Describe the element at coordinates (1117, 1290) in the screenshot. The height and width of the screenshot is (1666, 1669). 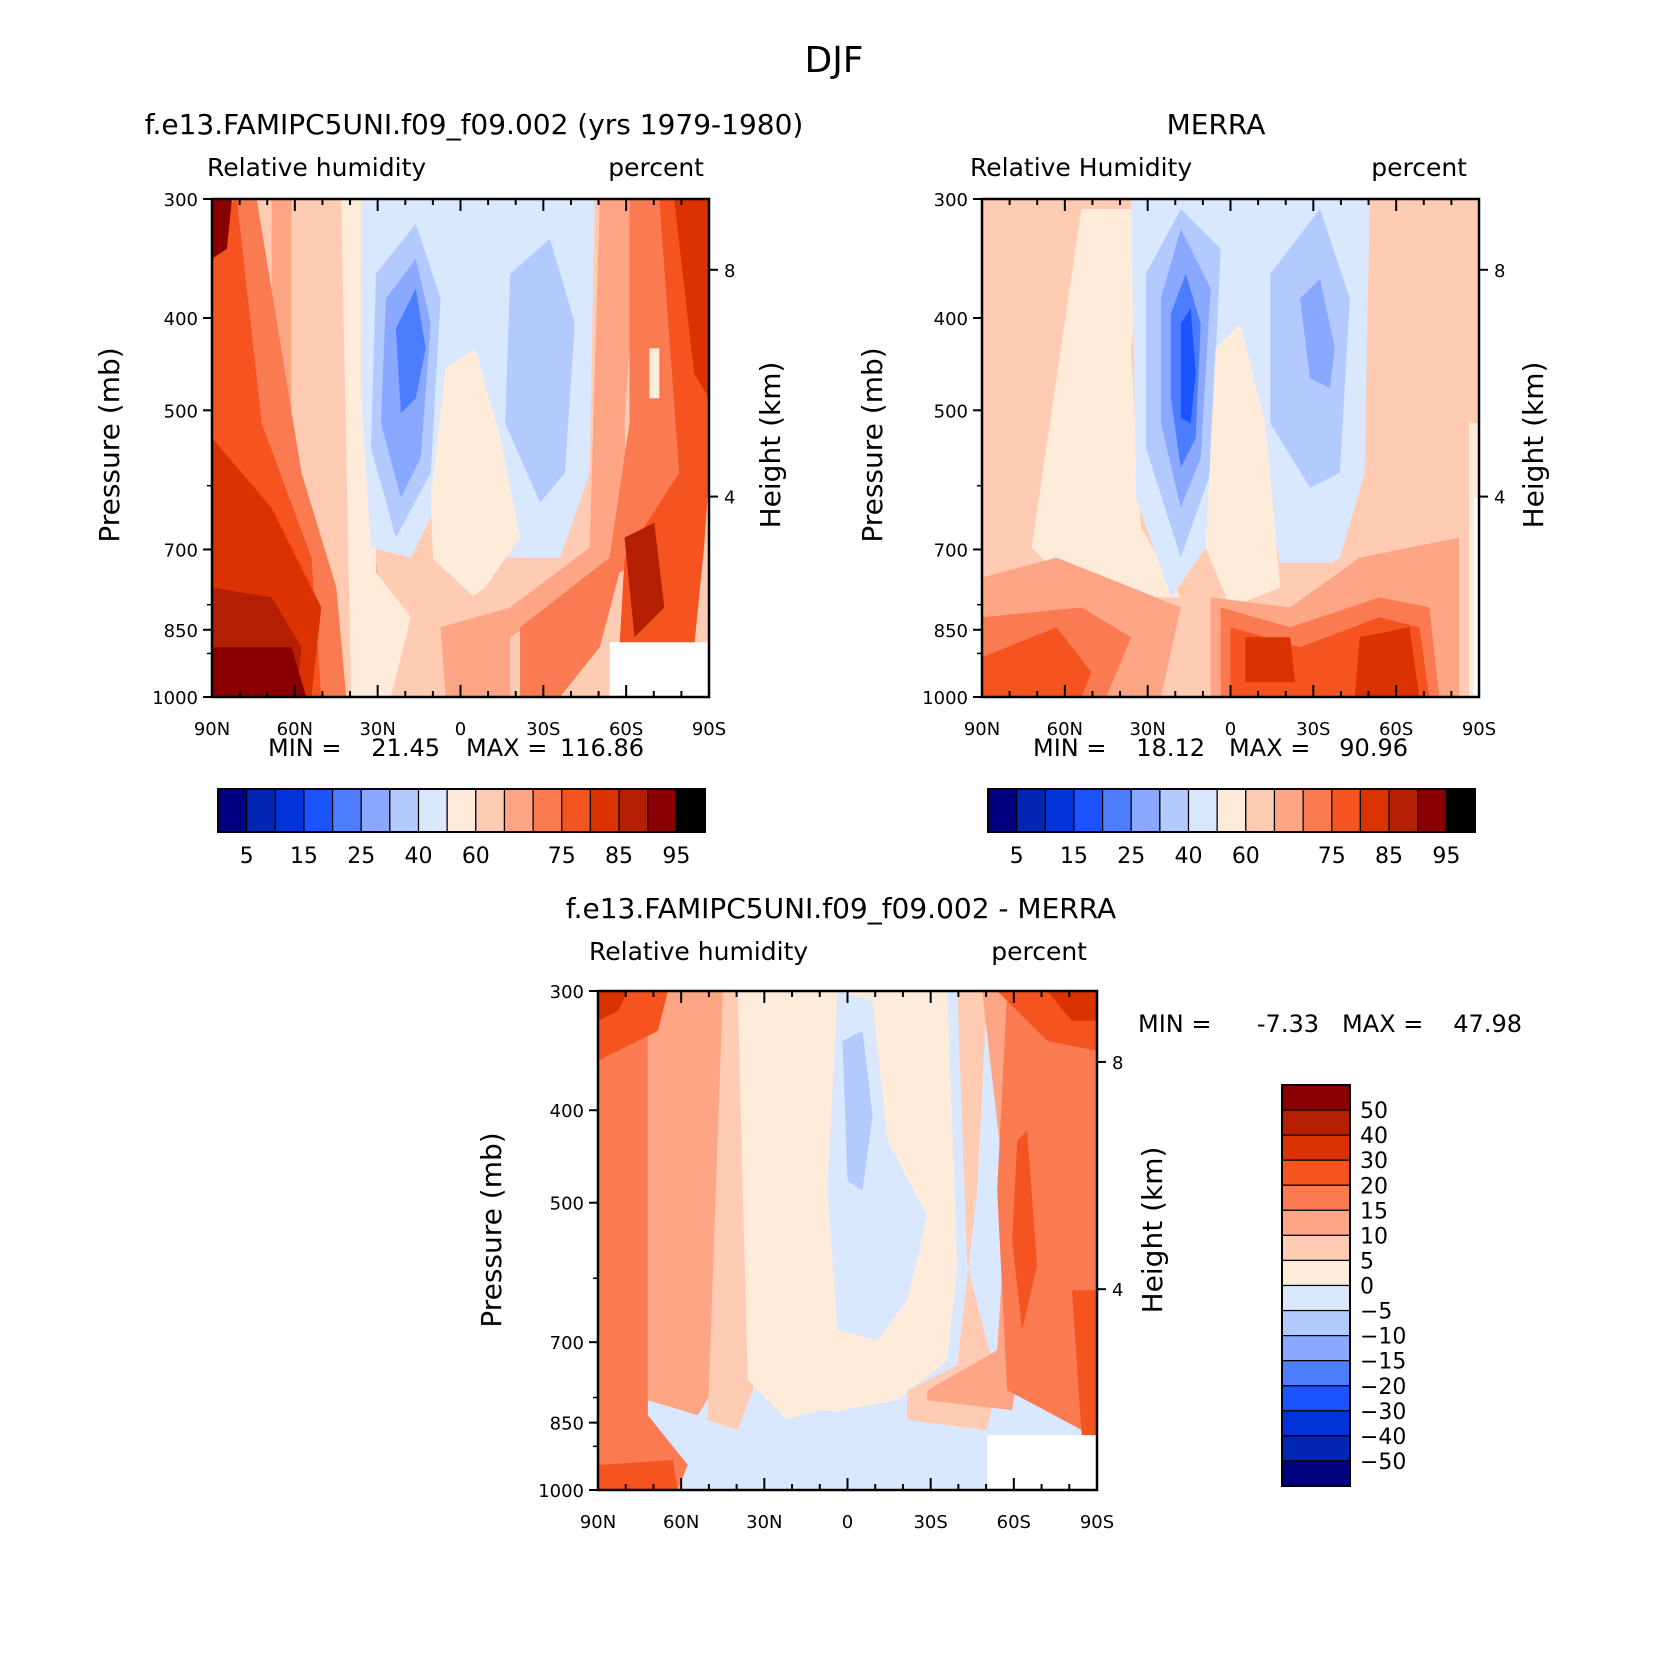
I see `diff-y2-tick-label: 4` at that location.